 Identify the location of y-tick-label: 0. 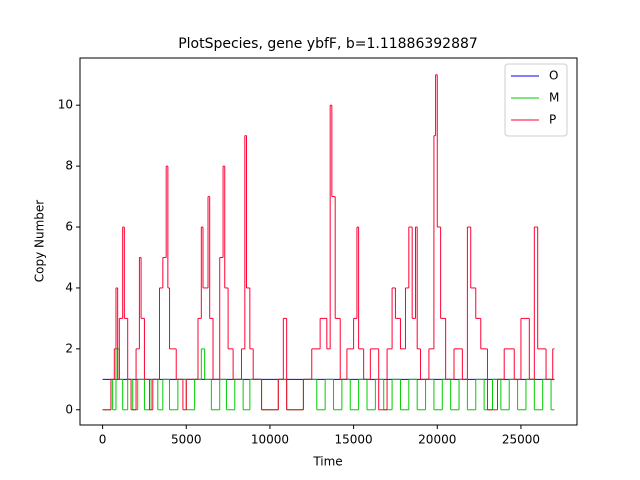
(69, 409).